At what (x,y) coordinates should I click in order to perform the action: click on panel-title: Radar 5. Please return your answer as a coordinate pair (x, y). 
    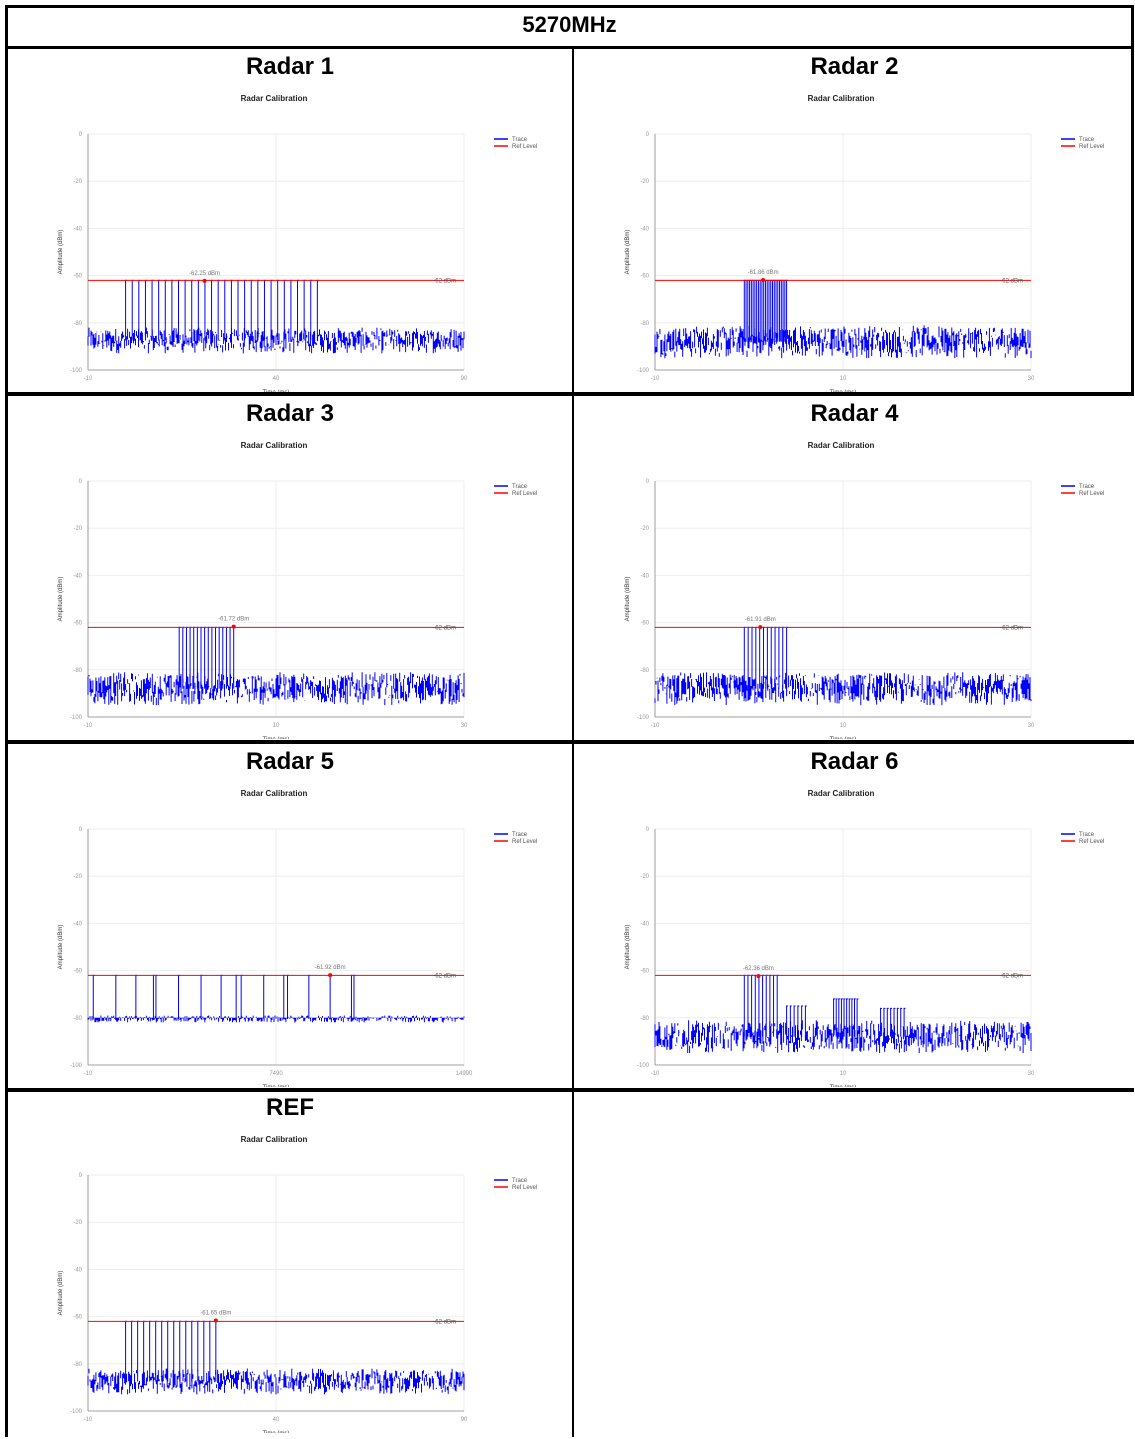
    Looking at the image, I should click on (290, 761).